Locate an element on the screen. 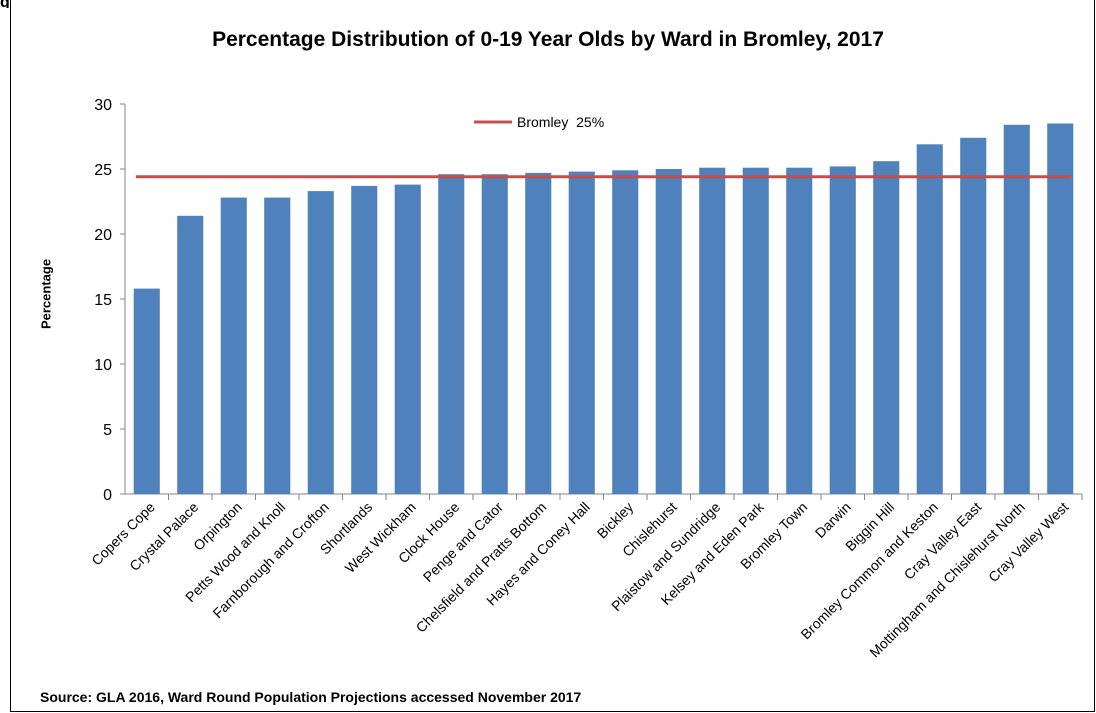 This screenshot has height=713, width=1096. cropped-heading-fragment: g is located at coordinates (12, 4).